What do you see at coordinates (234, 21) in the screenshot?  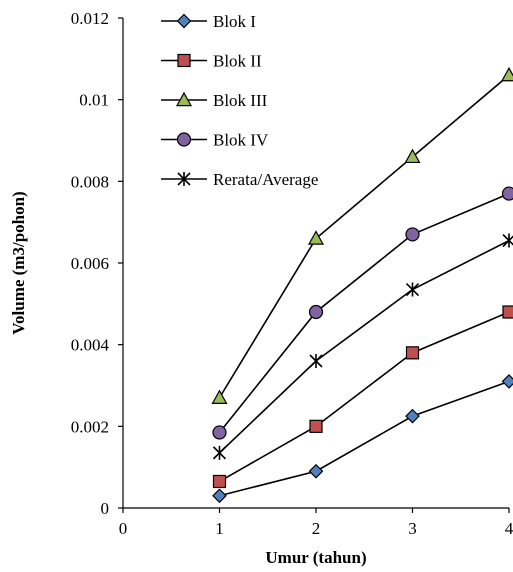 I see `legend-label: Blok I` at bounding box center [234, 21].